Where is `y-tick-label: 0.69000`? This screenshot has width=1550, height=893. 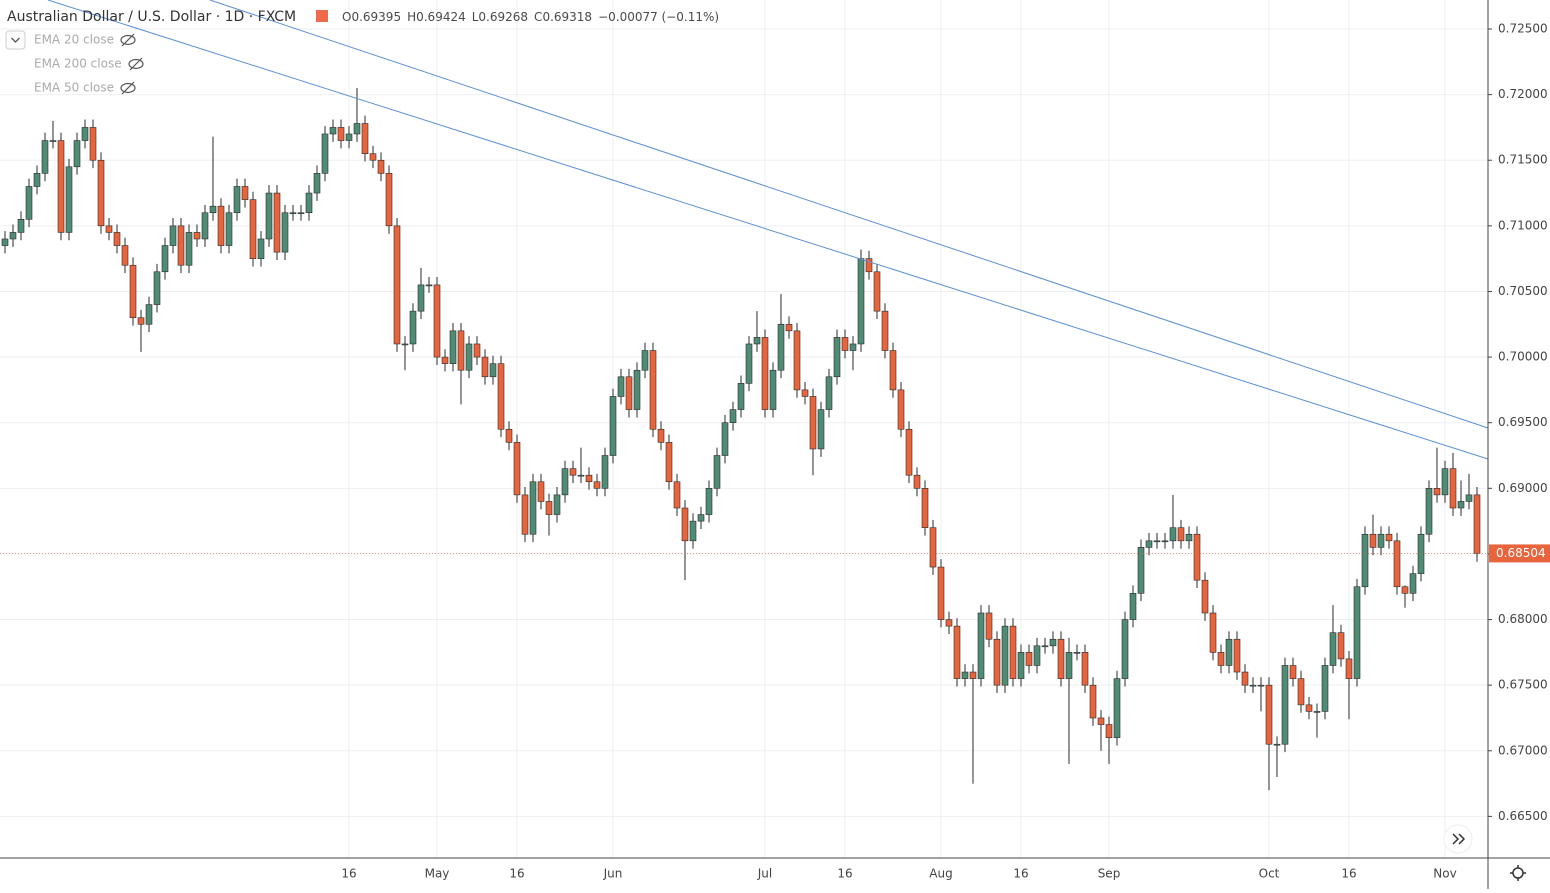 y-tick-label: 0.69000 is located at coordinates (1523, 488).